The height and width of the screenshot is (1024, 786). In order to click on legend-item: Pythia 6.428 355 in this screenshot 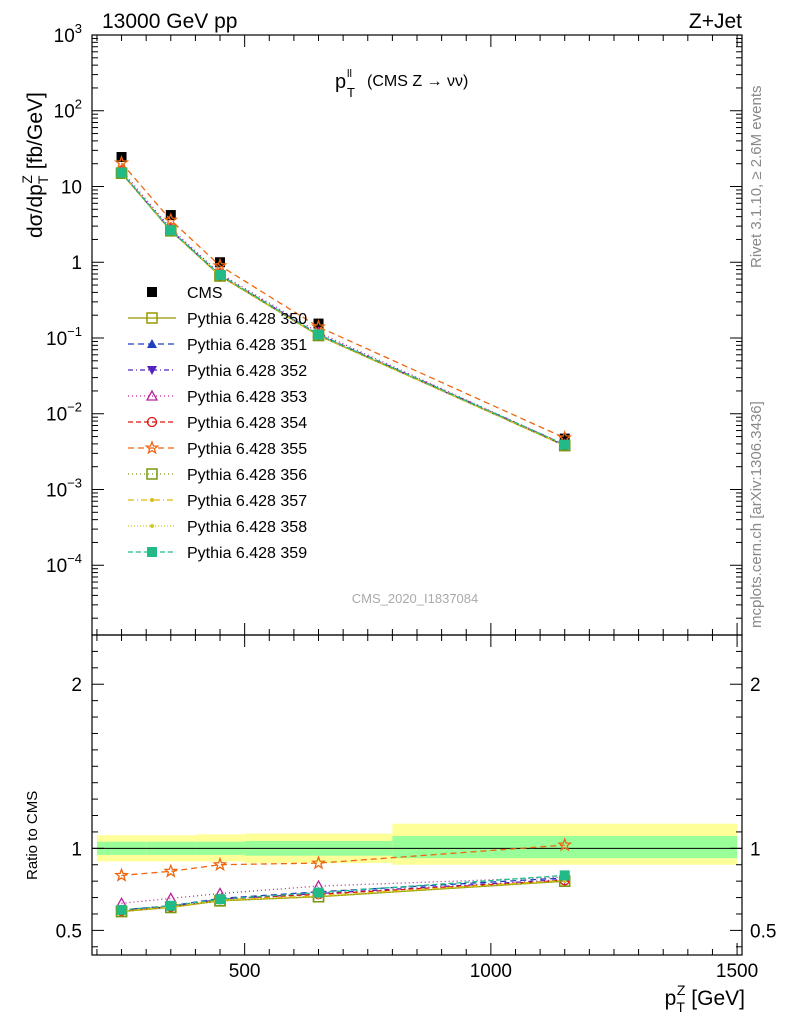, I will do `click(217, 449)`.